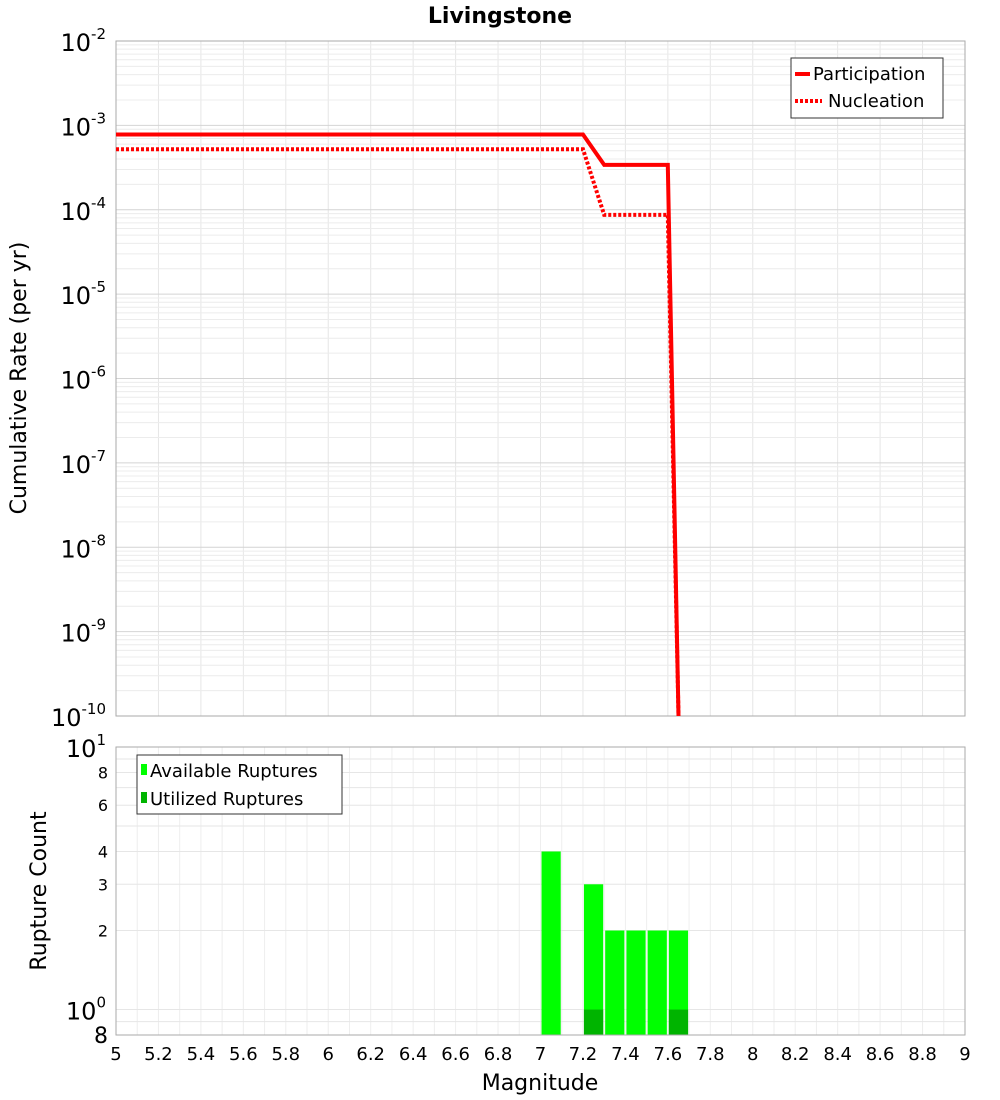 The width and height of the screenshot is (1000, 1100). What do you see at coordinates (103, 931) in the screenshot?
I see `bottom-y-tick-minor: 2` at bounding box center [103, 931].